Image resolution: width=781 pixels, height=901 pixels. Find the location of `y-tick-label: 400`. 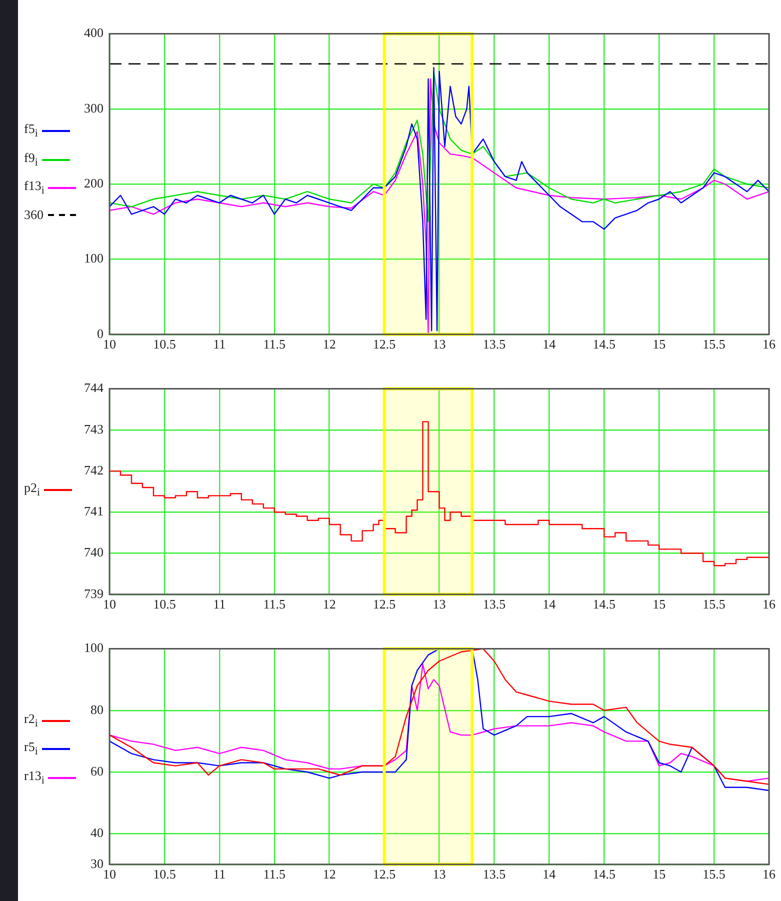

y-tick-label: 400 is located at coordinates (94, 32).